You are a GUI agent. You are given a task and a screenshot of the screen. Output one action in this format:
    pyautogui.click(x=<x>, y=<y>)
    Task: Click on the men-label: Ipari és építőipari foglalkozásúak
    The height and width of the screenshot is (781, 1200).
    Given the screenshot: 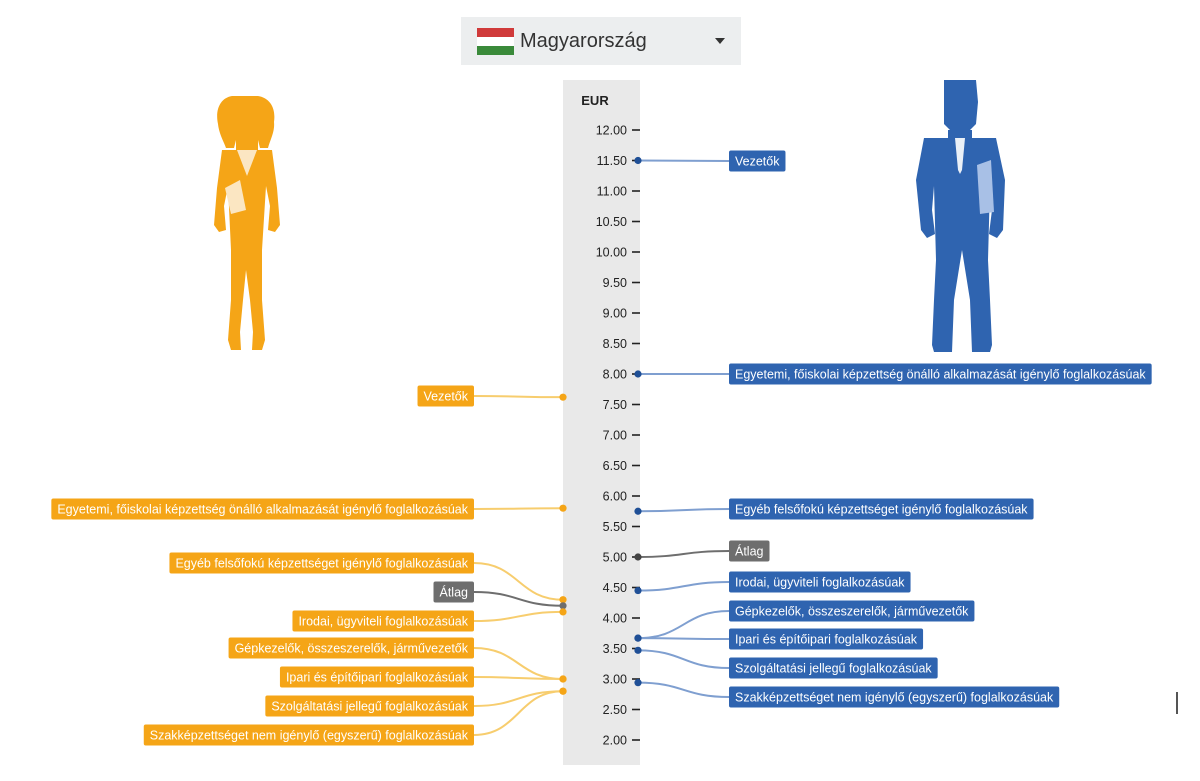 What is the action you would take?
    pyautogui.click(x=826, y=639)
    